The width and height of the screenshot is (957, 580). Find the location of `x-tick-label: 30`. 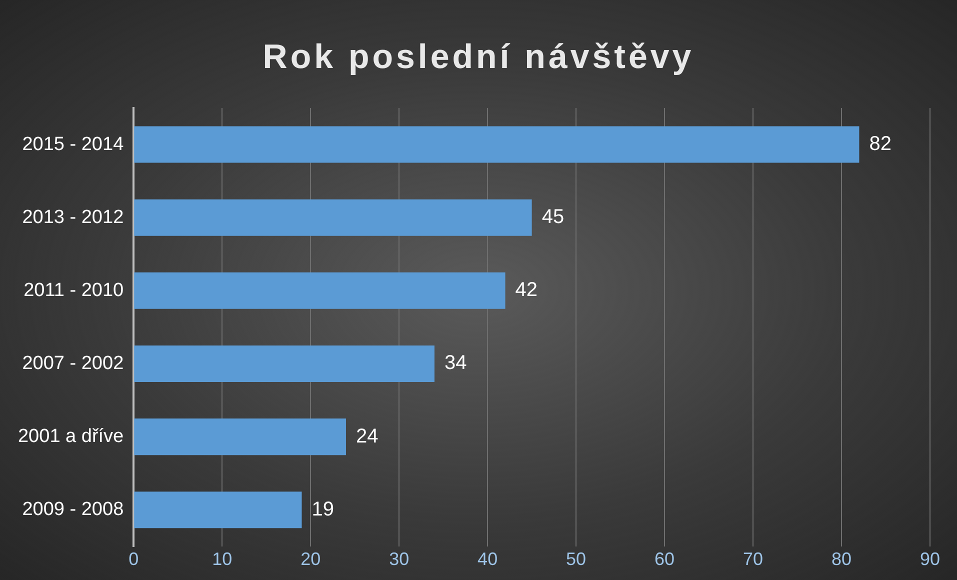

x-tick-label: 30 is located at coordinates (399, 559).